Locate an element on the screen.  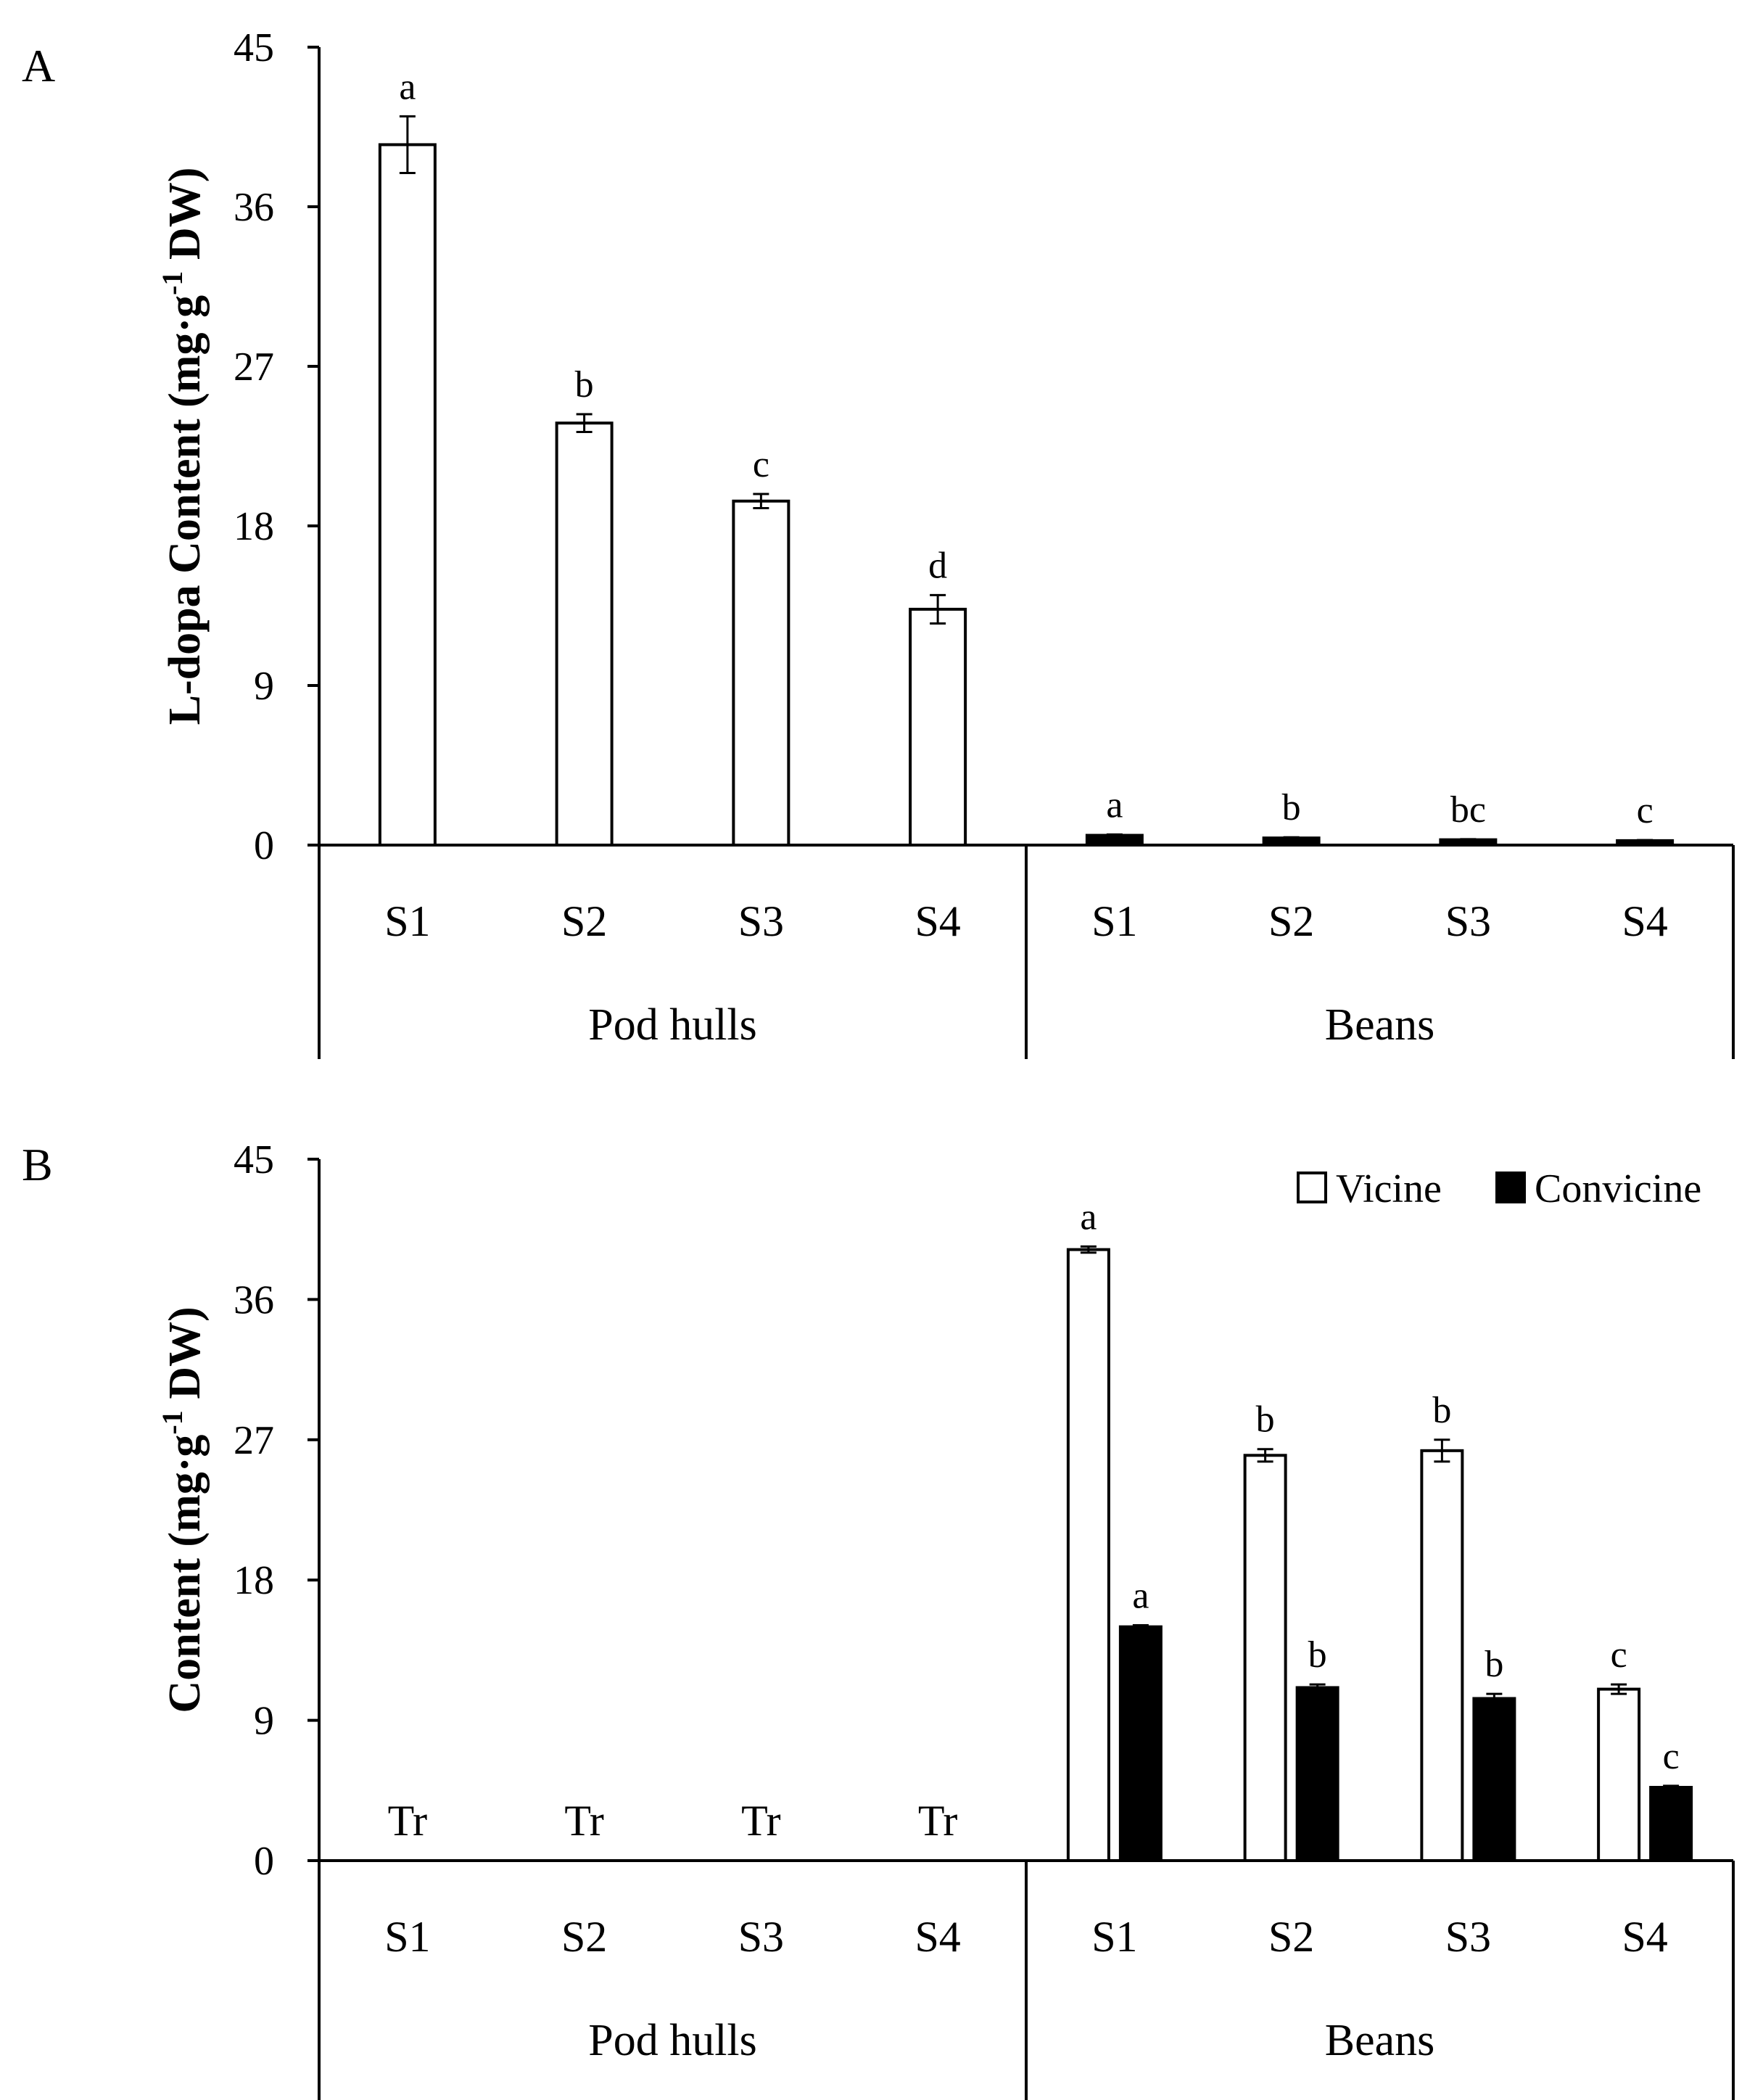
y-axis-label: Content (mg·g-1 DW) is located at coordinates (183, 1509).